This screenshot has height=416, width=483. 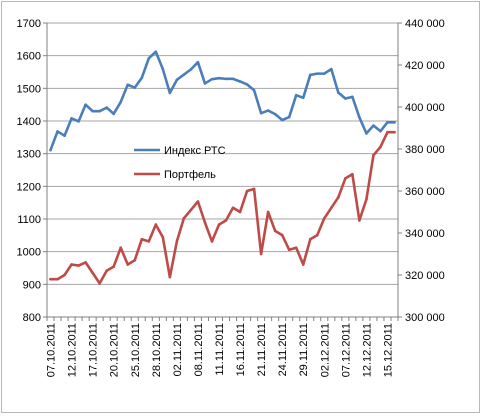 I want to click on left-axis-tick-label: 1500, so click(x=29, y=89).